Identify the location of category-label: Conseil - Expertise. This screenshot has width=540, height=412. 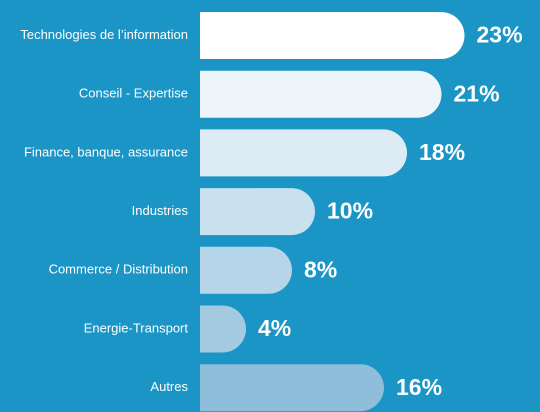
(133, 93).